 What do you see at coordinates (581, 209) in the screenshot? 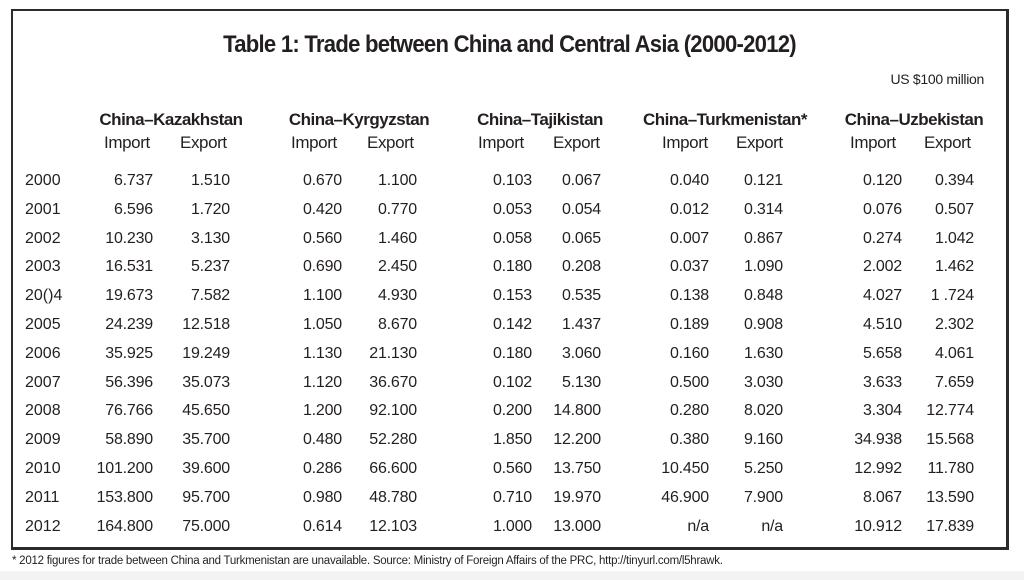
I see `tajikistan-export-cell: 0.054` at bounding box center [581, 209].